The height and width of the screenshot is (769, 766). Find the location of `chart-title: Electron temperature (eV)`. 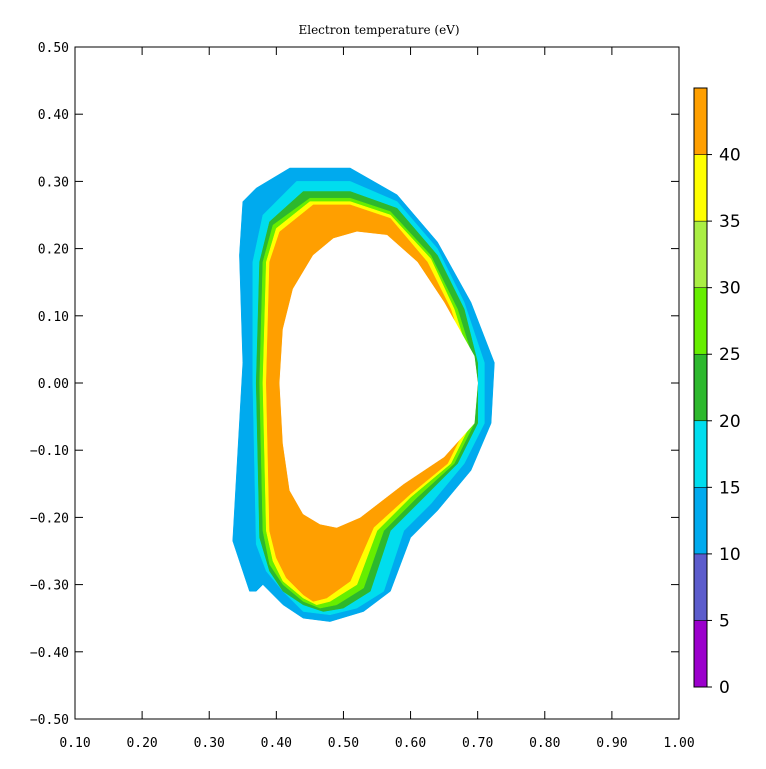

chart-title: Electron temperature (eV) is located at coordinates (378, 30).